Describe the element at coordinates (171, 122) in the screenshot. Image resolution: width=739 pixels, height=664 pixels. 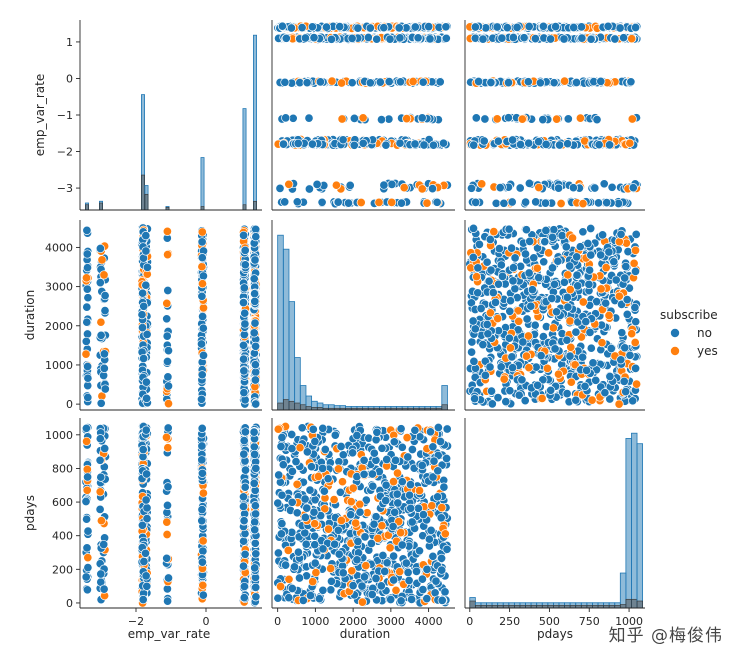
I see `panel-emp_var_rate-vs-emp_var_rate` at that location.